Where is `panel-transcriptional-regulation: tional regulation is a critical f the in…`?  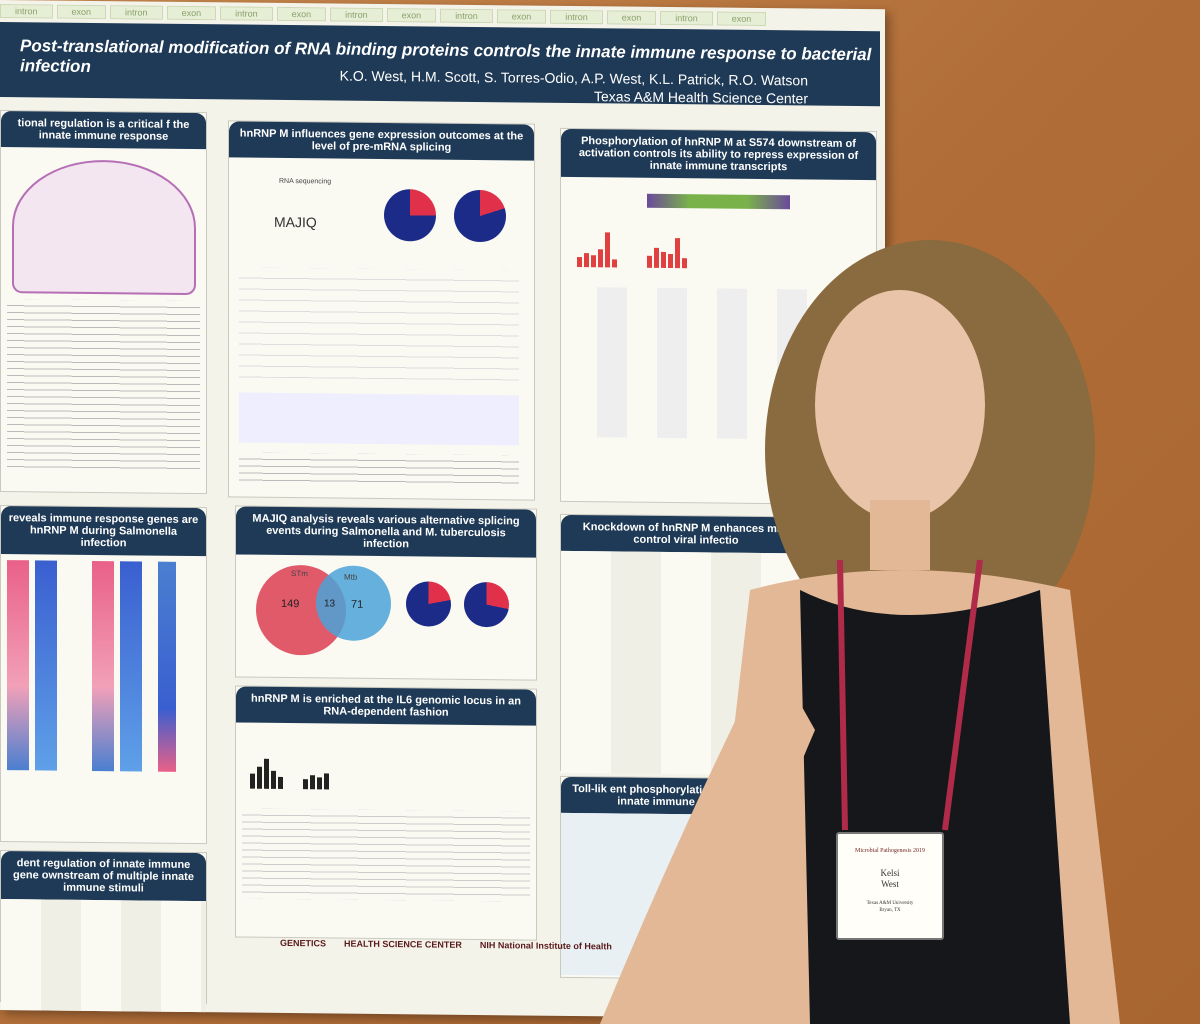 panel-transcriptional-regulation: tional regulation is a critical f the in… is located at coordinates (103, 302).